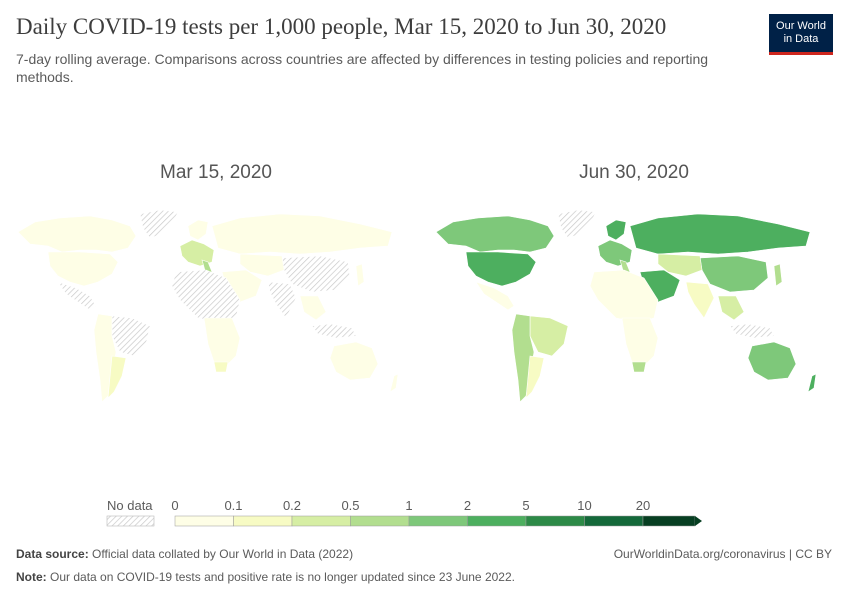  I want to click on right-map-date: Jun 30, 2020, so click(634, 172).